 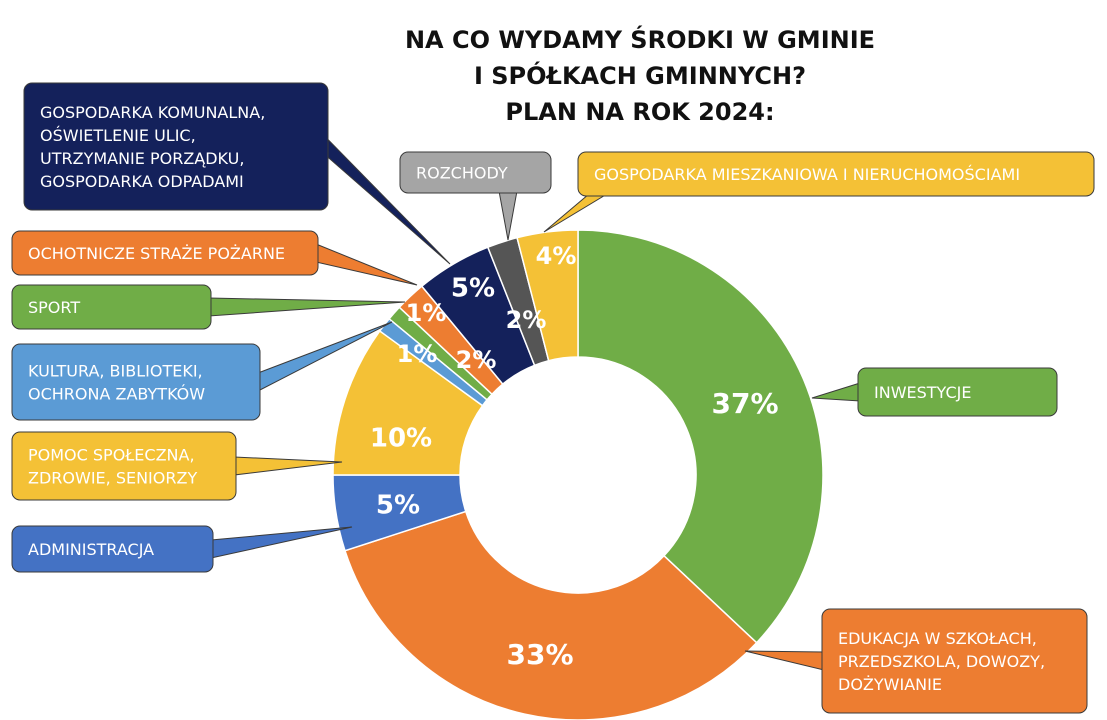 I want to click on callout-box-administracja, so click(x=112, y=549).